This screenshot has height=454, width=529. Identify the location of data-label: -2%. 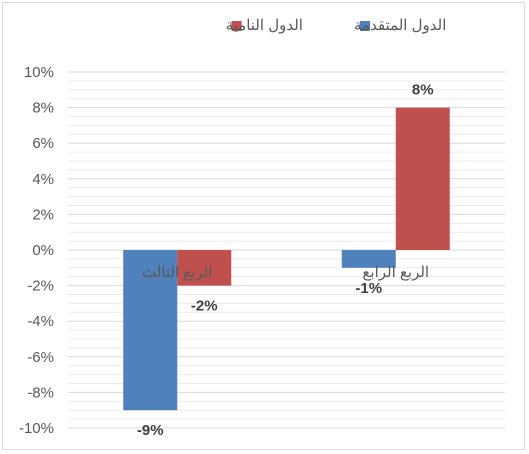
(204, 306).